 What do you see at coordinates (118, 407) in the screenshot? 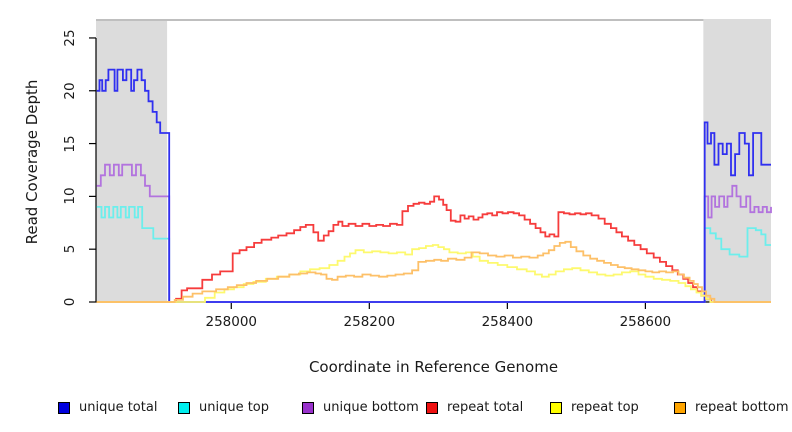
I see `legend-label: unique total` at bounding box center [118, 407].